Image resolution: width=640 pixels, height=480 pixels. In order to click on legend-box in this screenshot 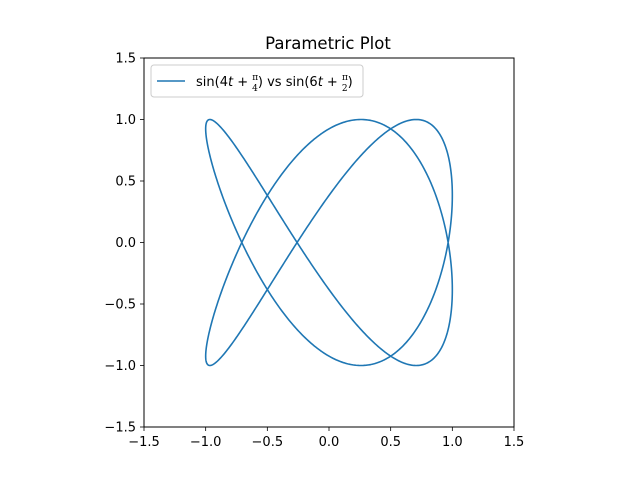, I will do `click(257, 81)`.